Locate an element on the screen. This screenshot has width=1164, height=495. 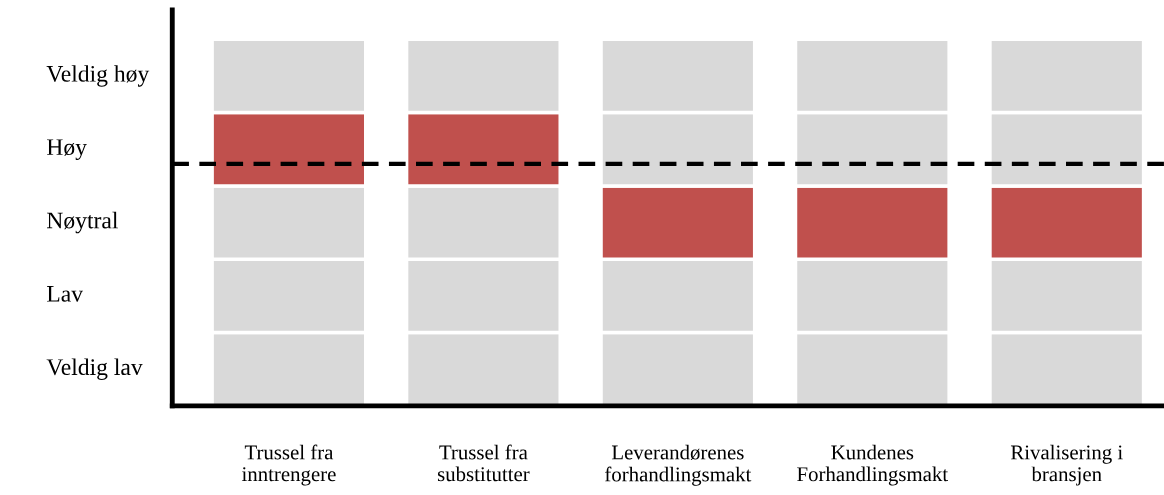
x-tick-label: Leverandørenes forhandlingsmakt is located at coordinates (678, 465).